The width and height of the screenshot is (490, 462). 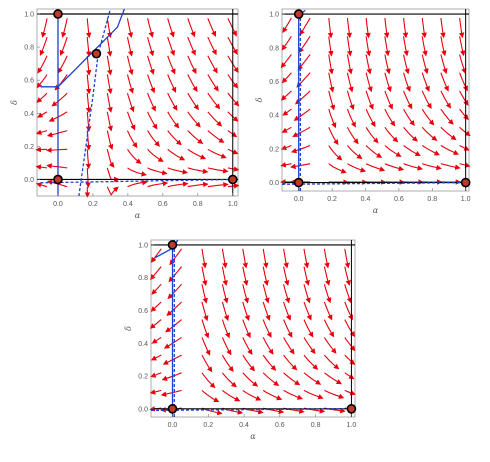 What do you see at coordinates (316, 425) in the screenshot?
I see `x-tick-label: 0.8` at bounding box center [316, 425].